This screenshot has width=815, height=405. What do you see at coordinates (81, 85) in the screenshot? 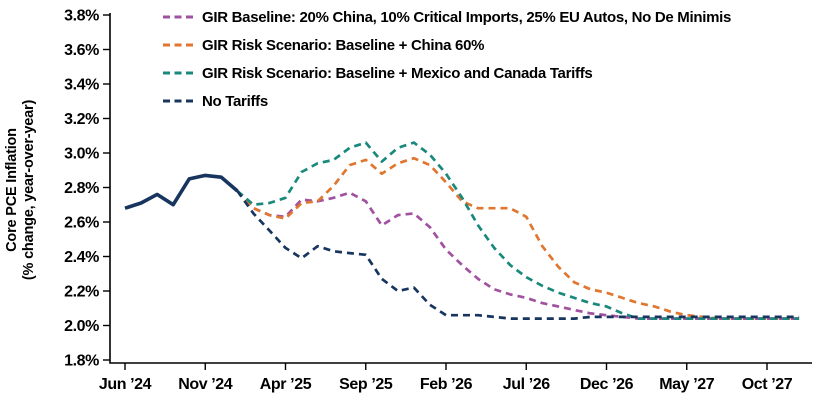
I see `y-tick-label: 3.4%` at bounding box center [81, 85].